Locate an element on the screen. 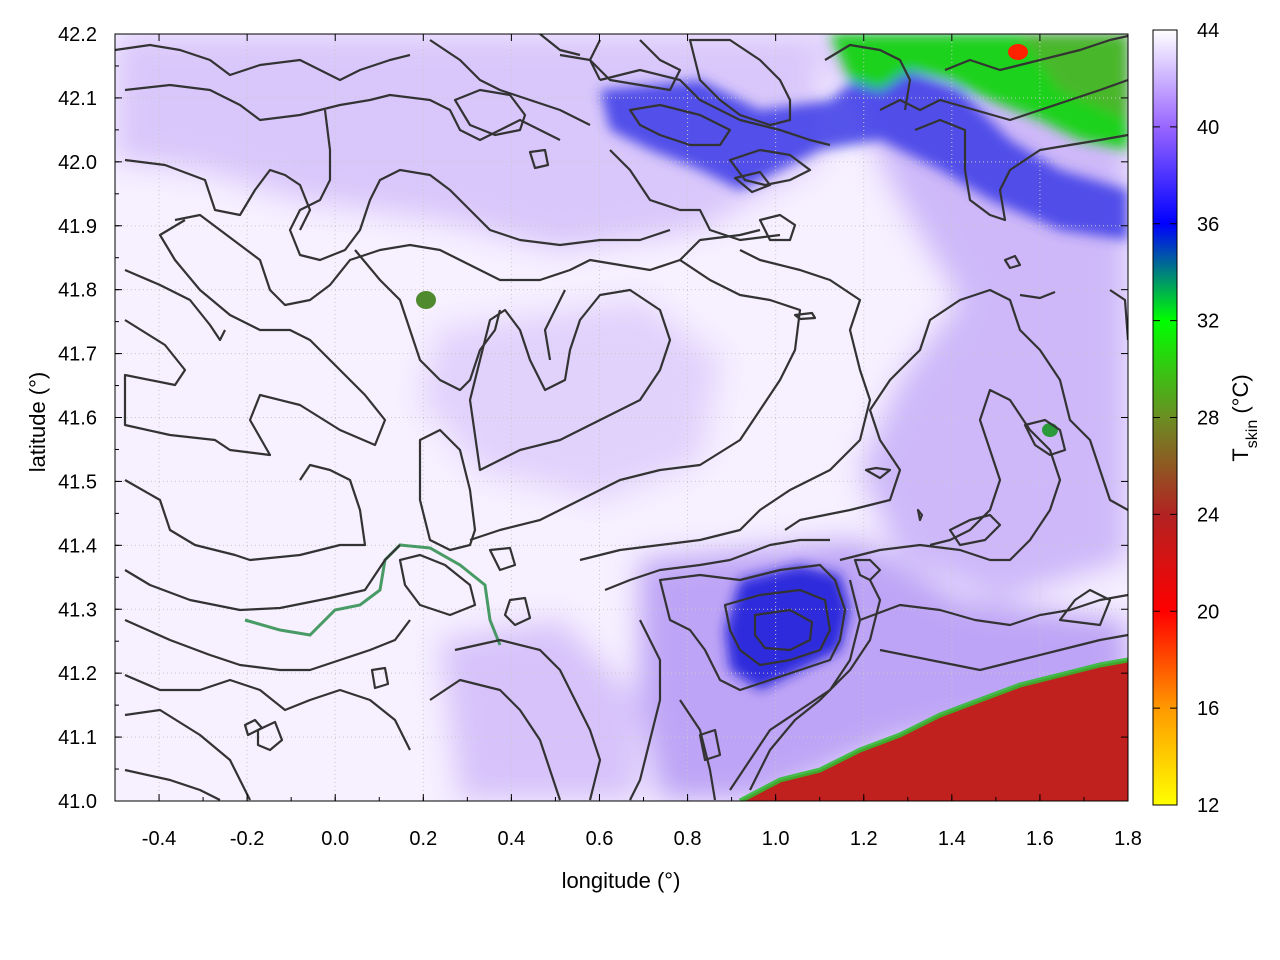 The width and height of the screenshot is (1280, 960). colorbar-tick-label: 28 is located at coordinates (1208, 419).